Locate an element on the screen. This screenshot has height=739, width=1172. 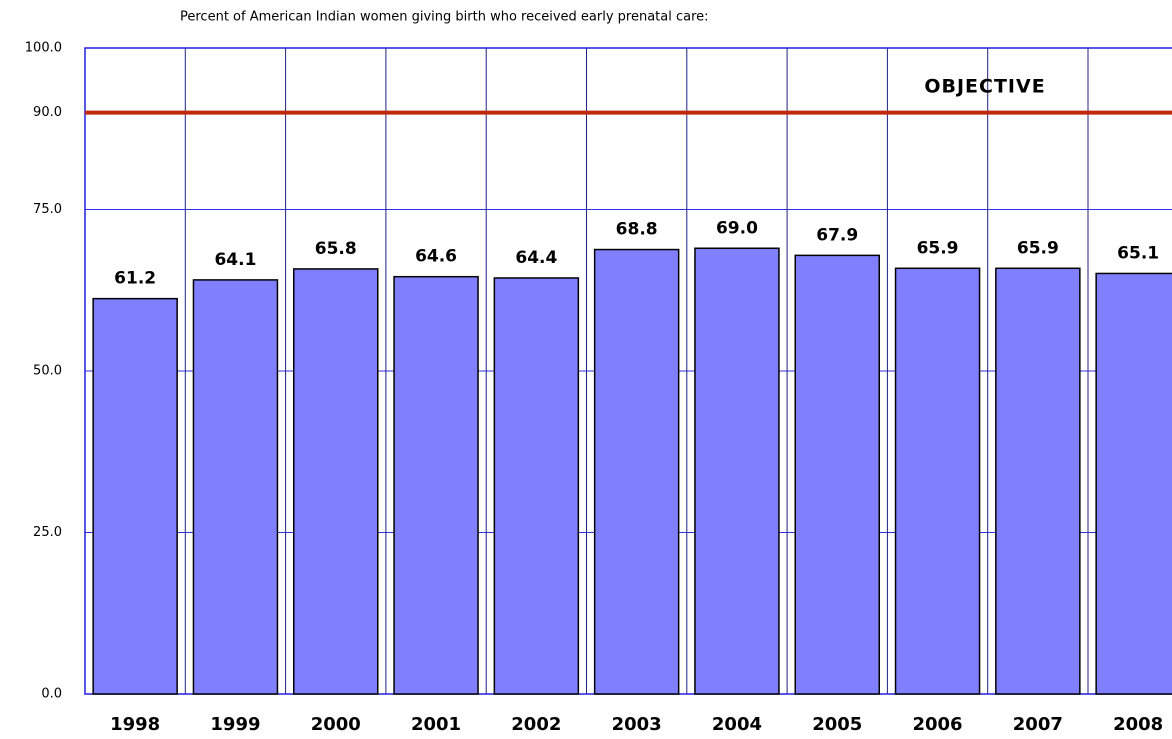
x-tick-label: 2007 is located at coordinates (1038, 724).